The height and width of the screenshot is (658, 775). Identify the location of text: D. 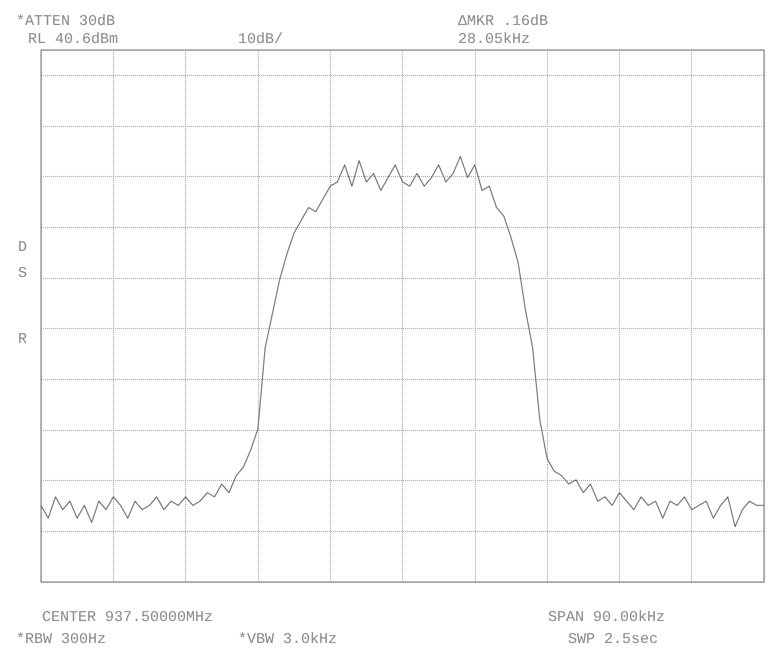
(23, 247).